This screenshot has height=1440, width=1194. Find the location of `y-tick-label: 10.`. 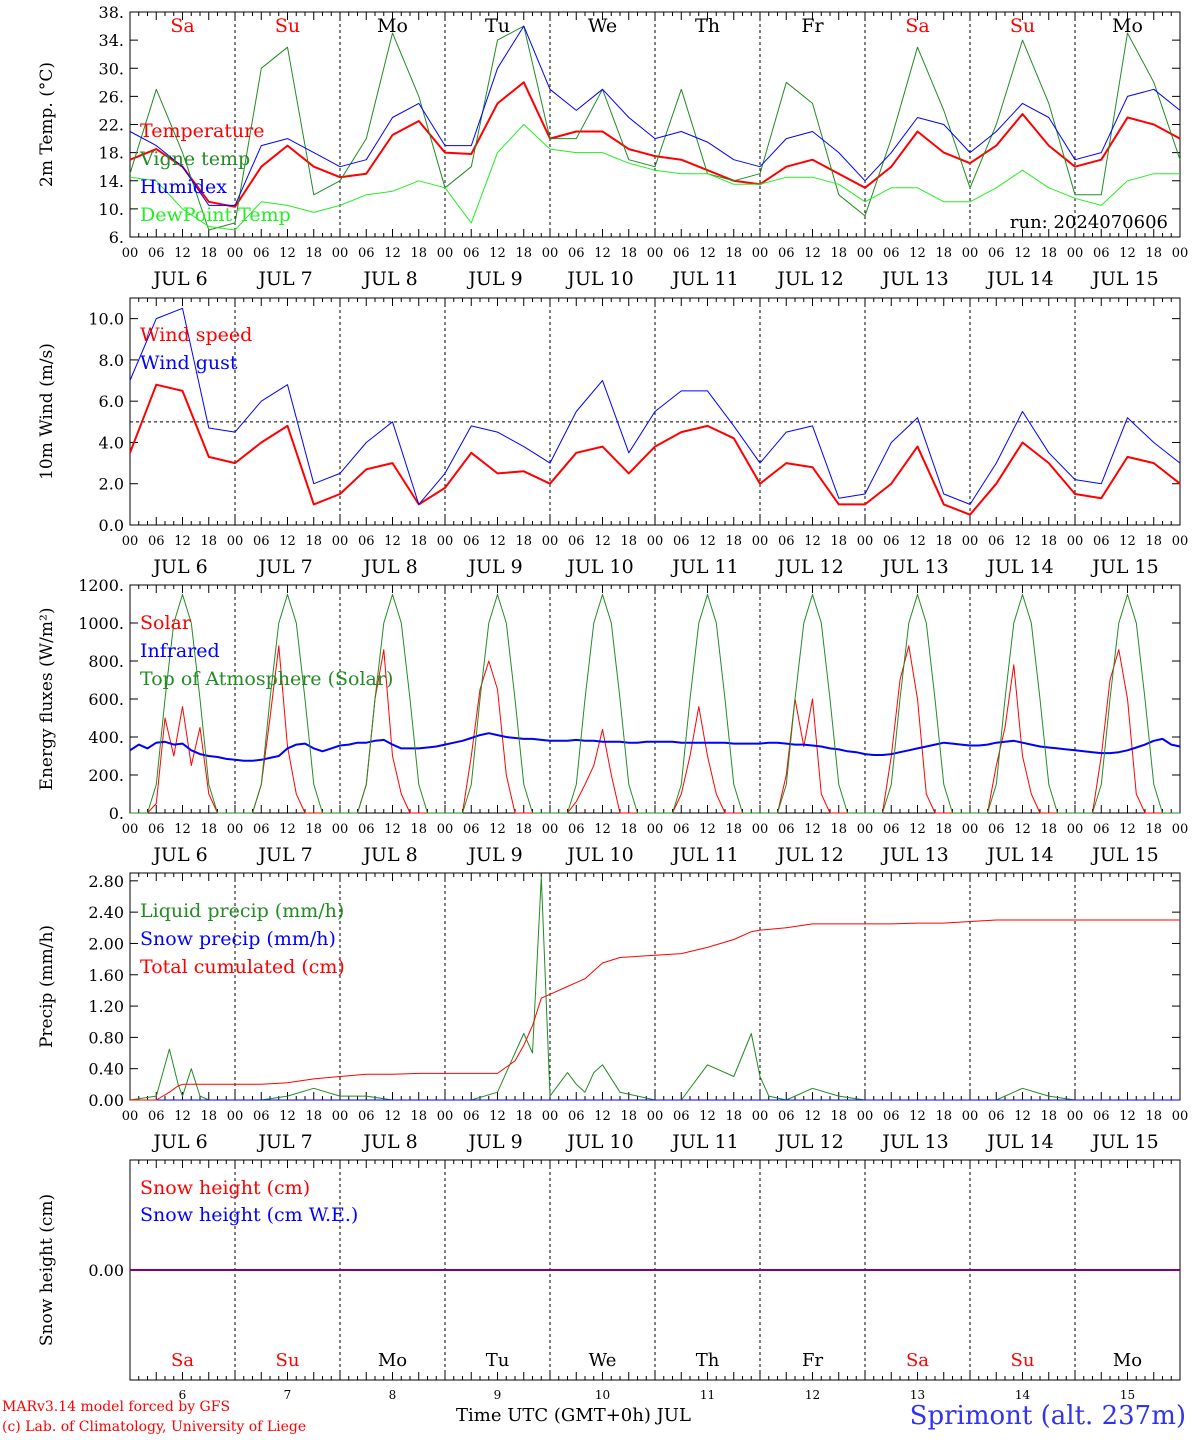

y-tick-label: 10. is located at coordinates (111, 209).